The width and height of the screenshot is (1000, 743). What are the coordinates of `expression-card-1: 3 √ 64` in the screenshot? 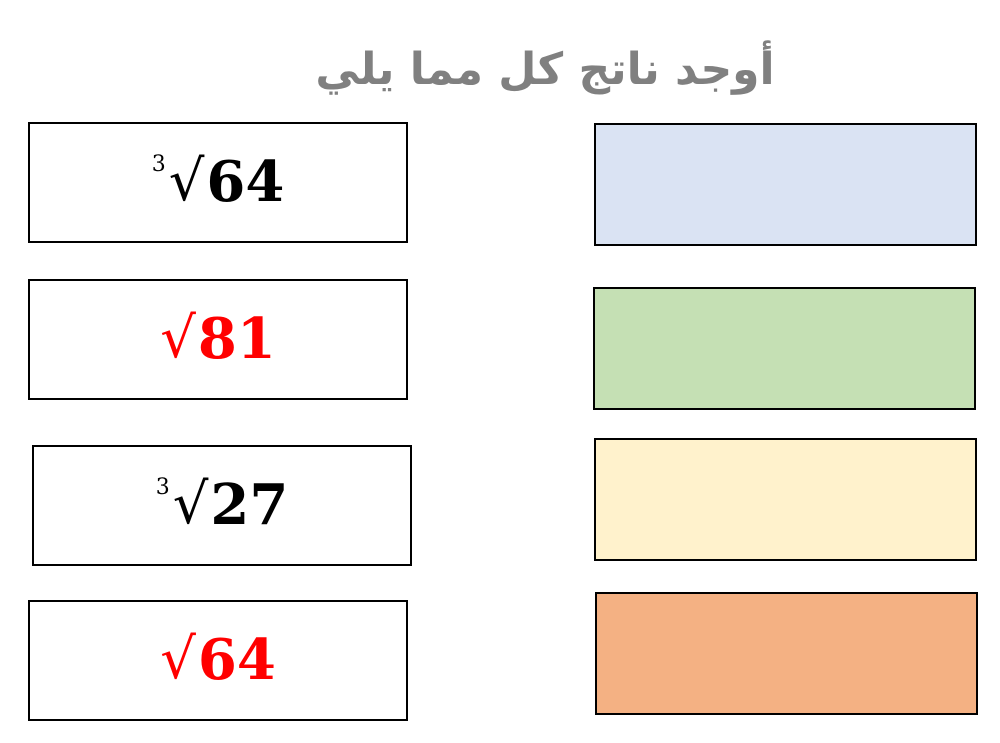 It's located at (218, 182).